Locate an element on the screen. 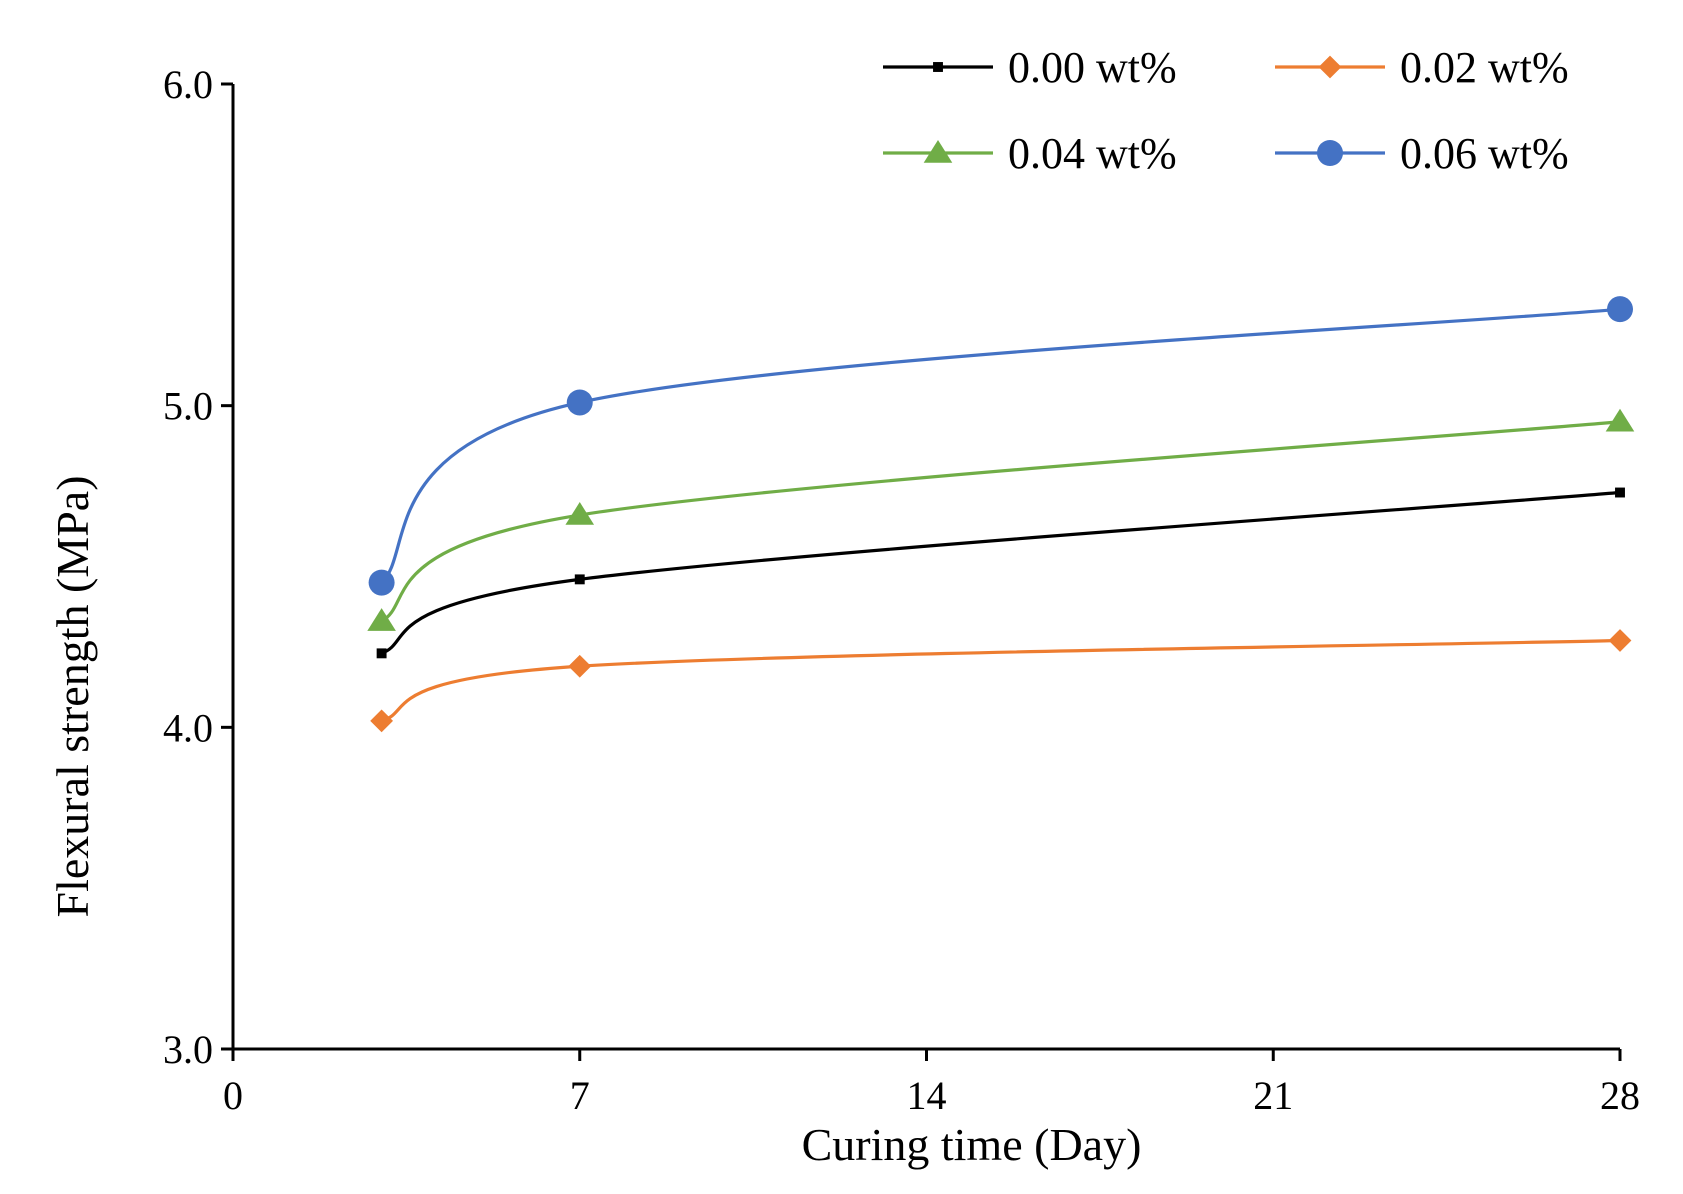 This screenshot has width=1683, height=1194. y-tick-label: 6.0 is located at coordinates (188, 84).